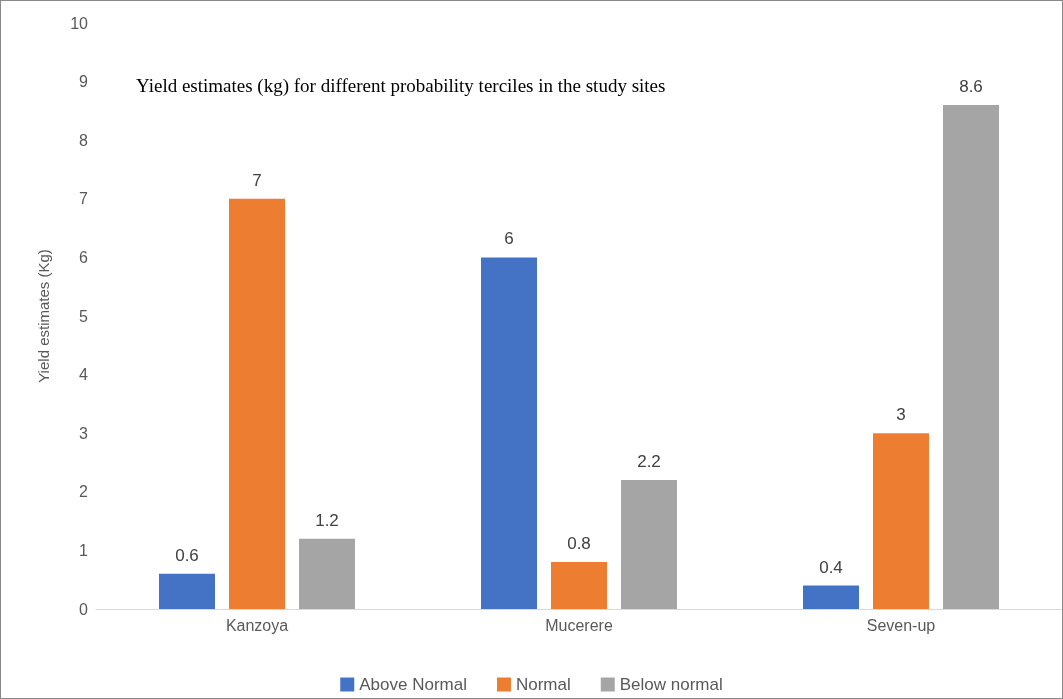 The width and height of the screenshot is (1063, 699). I want to click on legend-label: Below normal, so click(671, 684).